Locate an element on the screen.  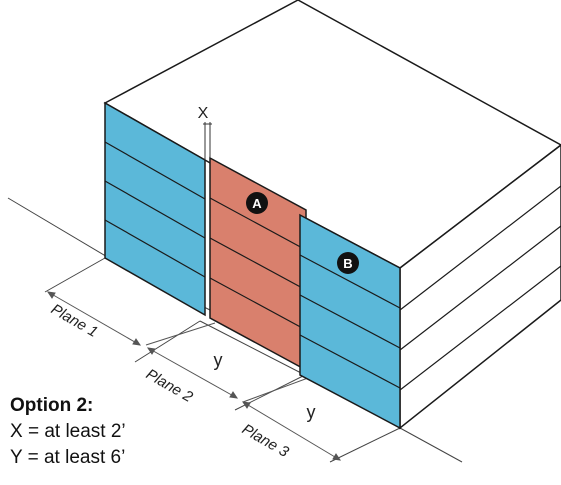
marker-a-label: A is located at coordinates (257, 203).